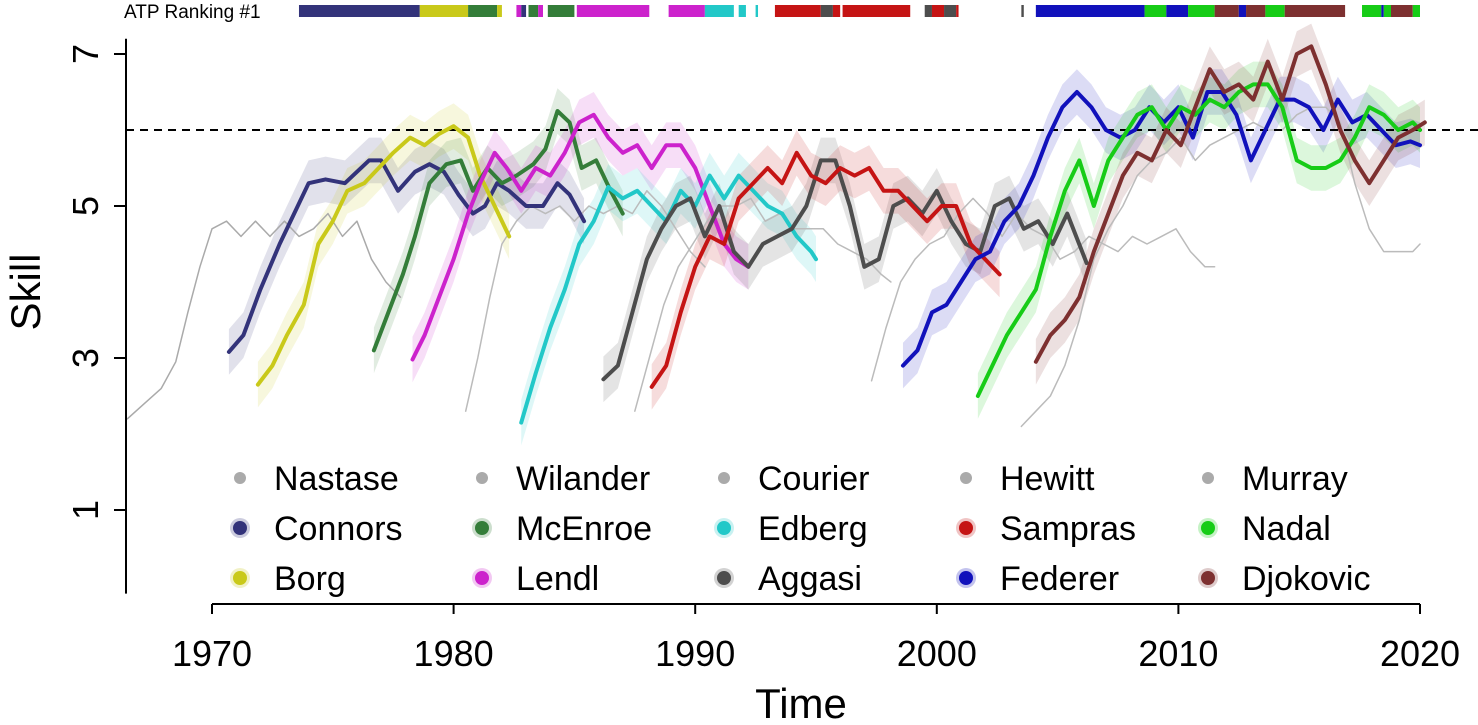  I want to click on legend-marker-sampras, so click(966, 528).